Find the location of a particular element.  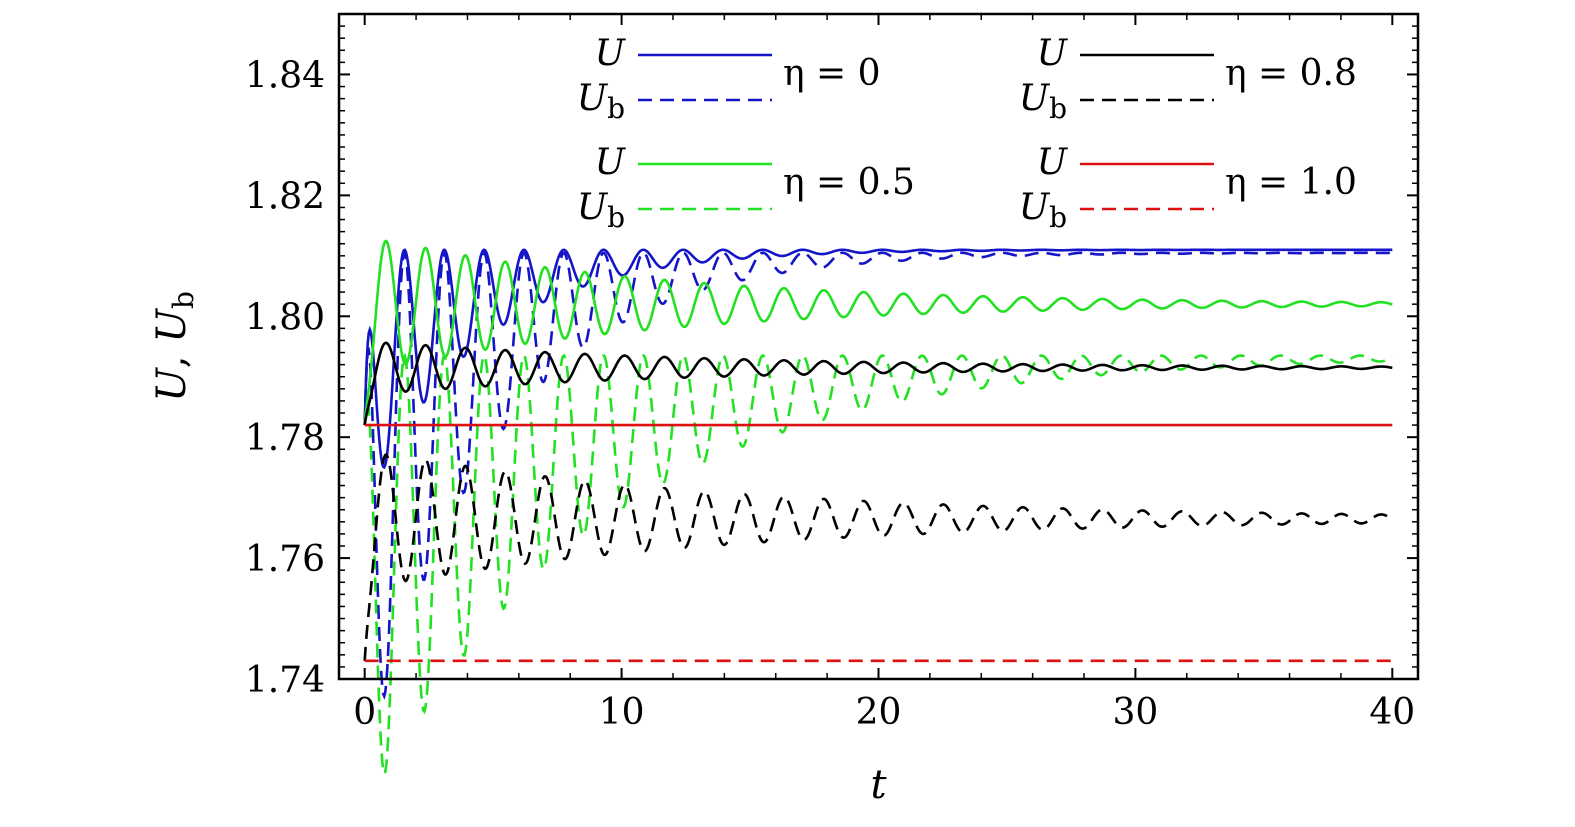

y-tick-label: 1.74 is located at coordinates (285, 680).